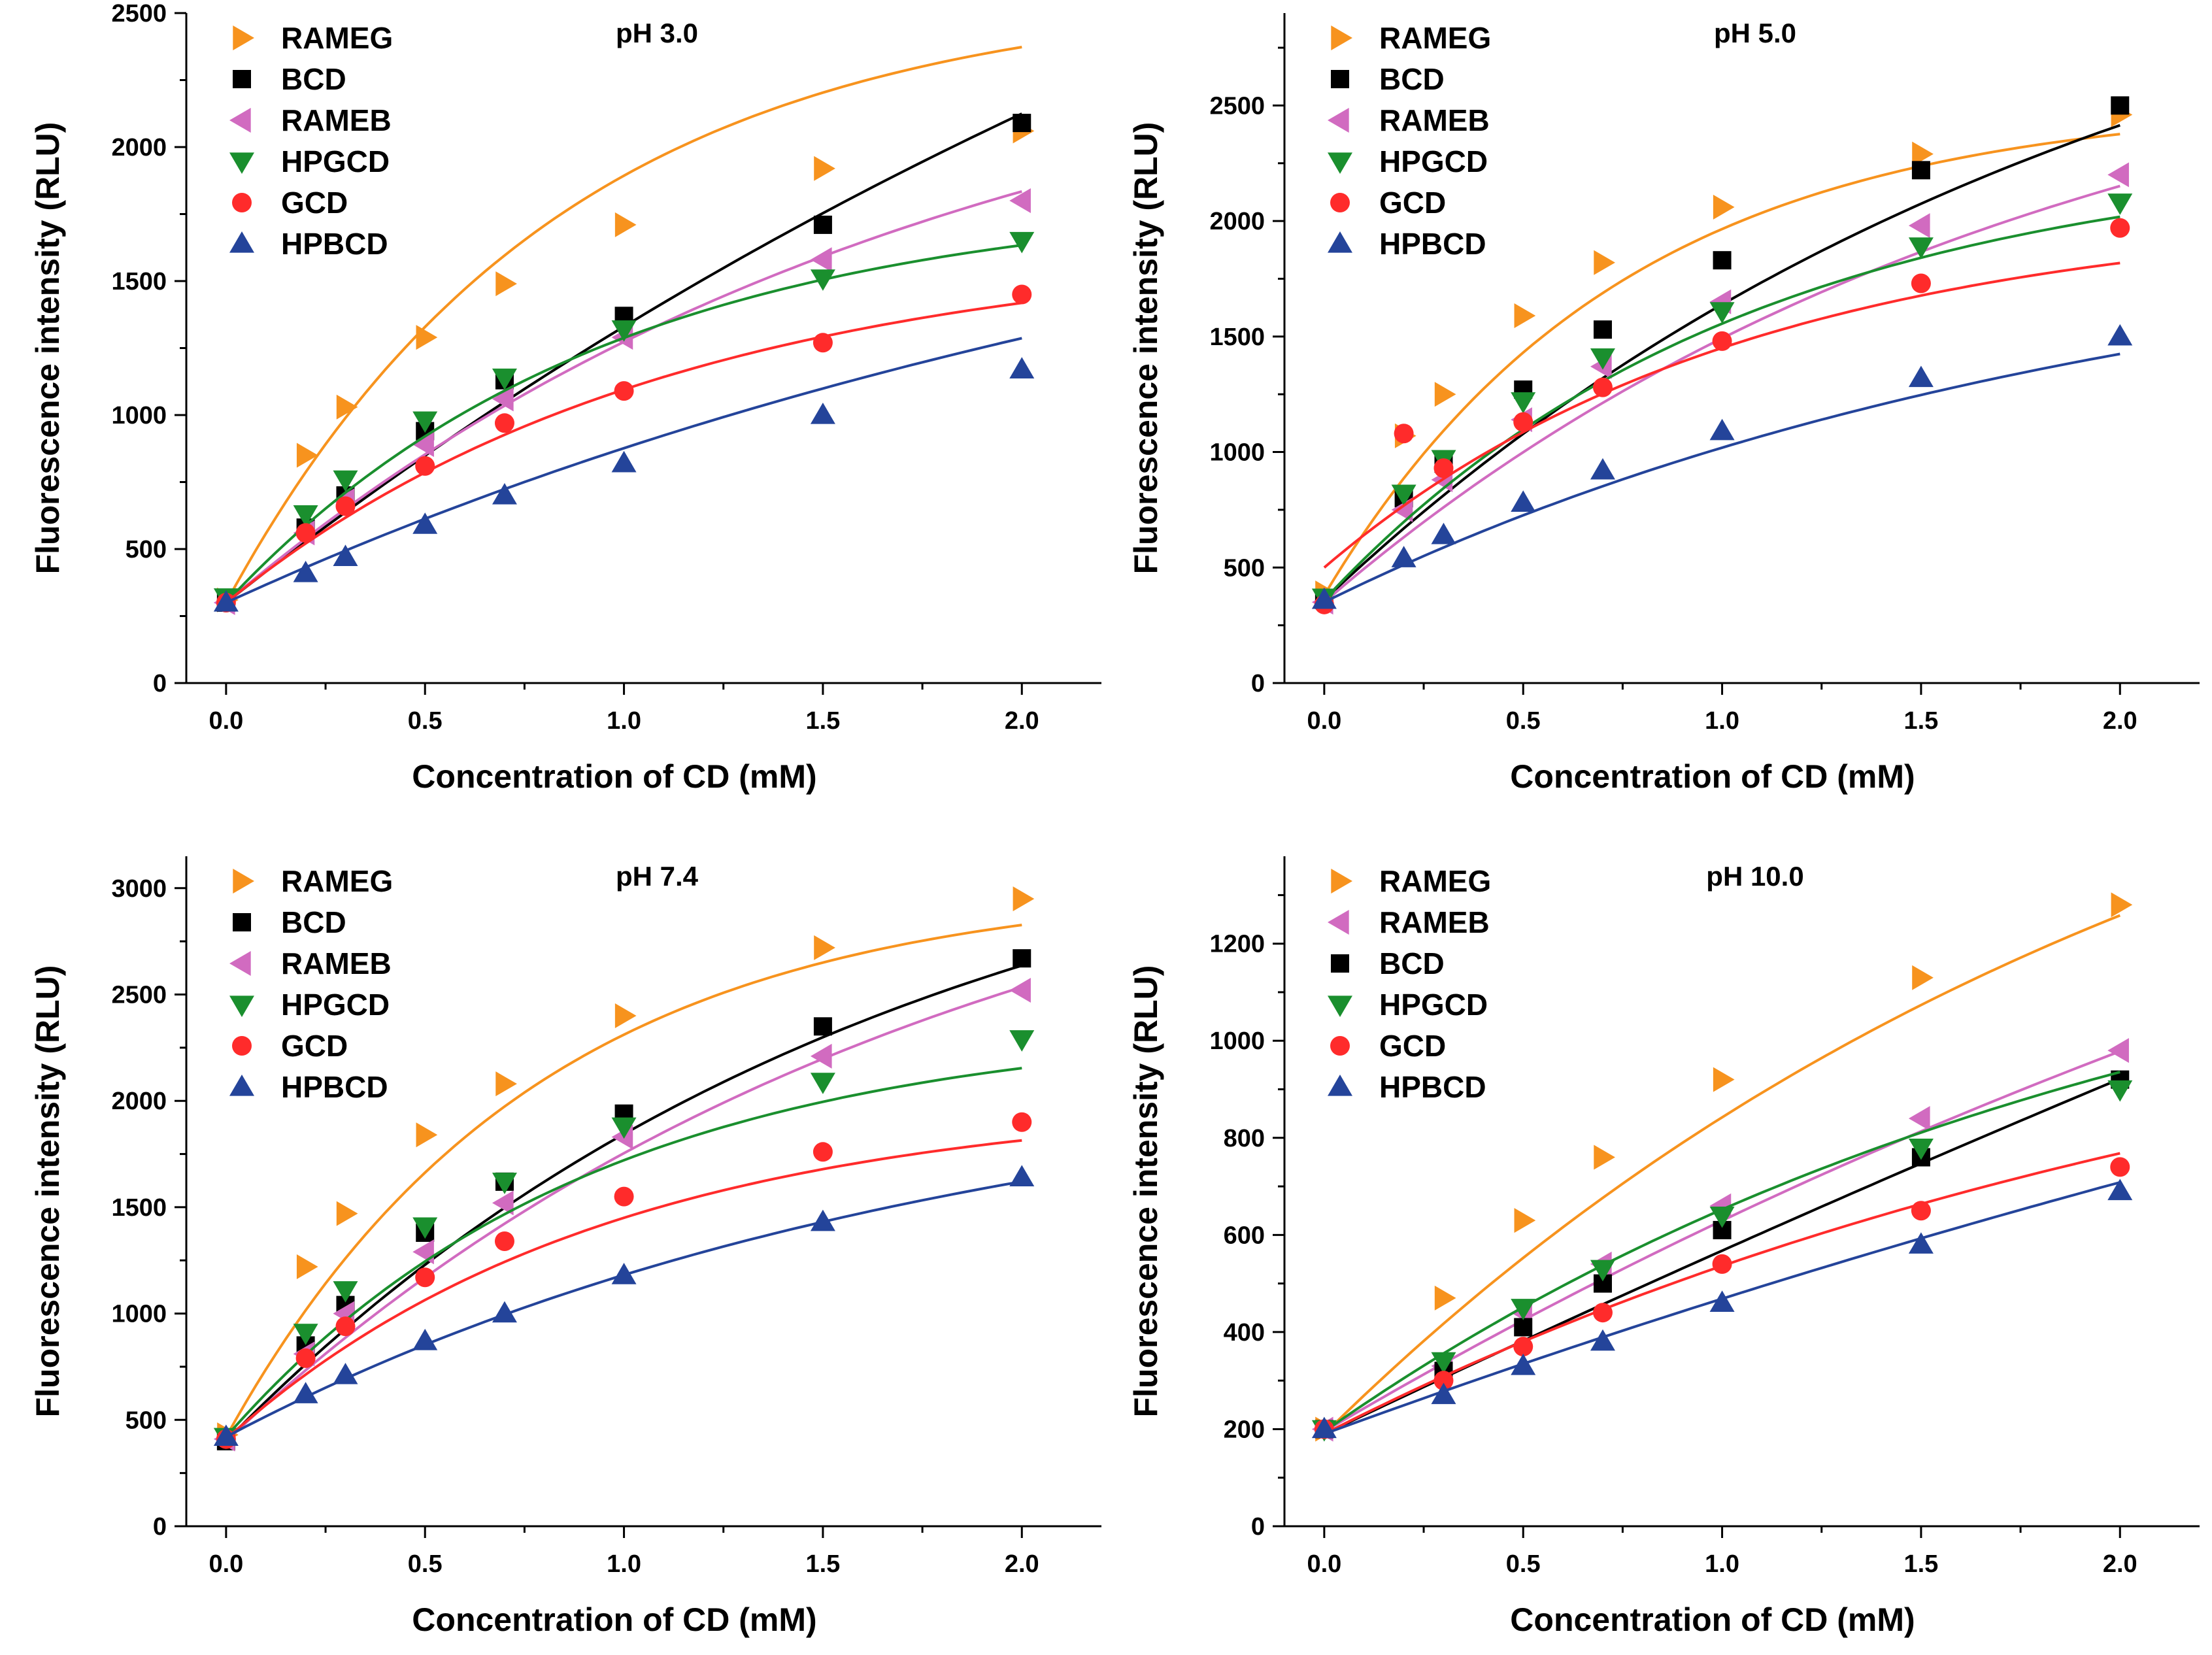 The height and width of the screenshot is (1655, 2212). What do you see at coordinates (139, 1314) in the screenshot?
I see `y-tick-label: 1000` at bounding box center [139, 1314].